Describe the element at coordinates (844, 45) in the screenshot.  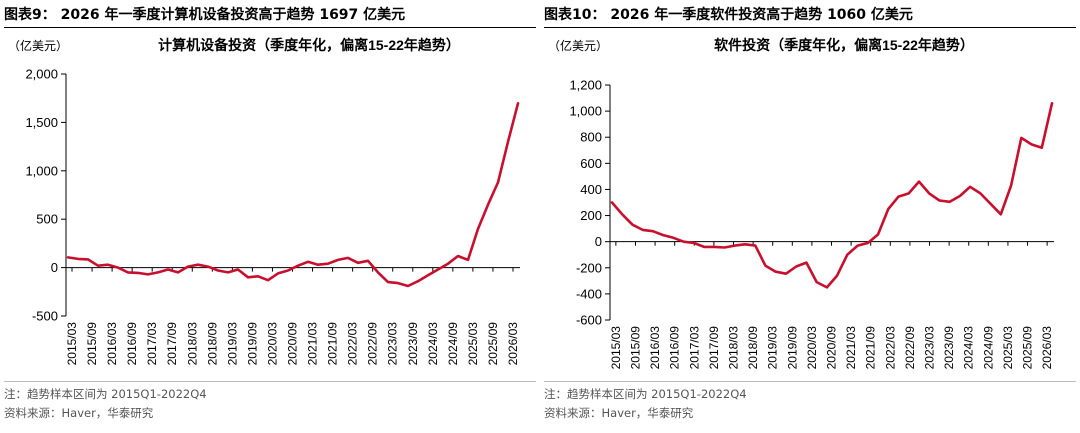
I see `chart-title: 软件投资（季度年化，偏离15-22年趋势）` at that location.